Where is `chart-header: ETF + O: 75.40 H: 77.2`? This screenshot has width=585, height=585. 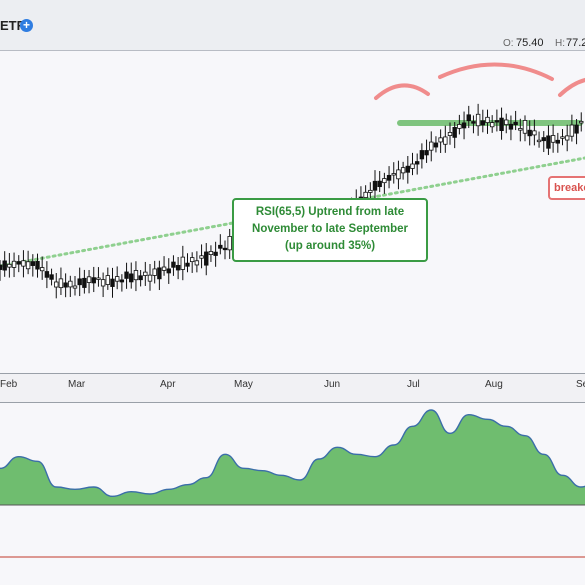
chart-header: ETF + O: 75.40 H: 77.2 is located at coordinates (292, 25).